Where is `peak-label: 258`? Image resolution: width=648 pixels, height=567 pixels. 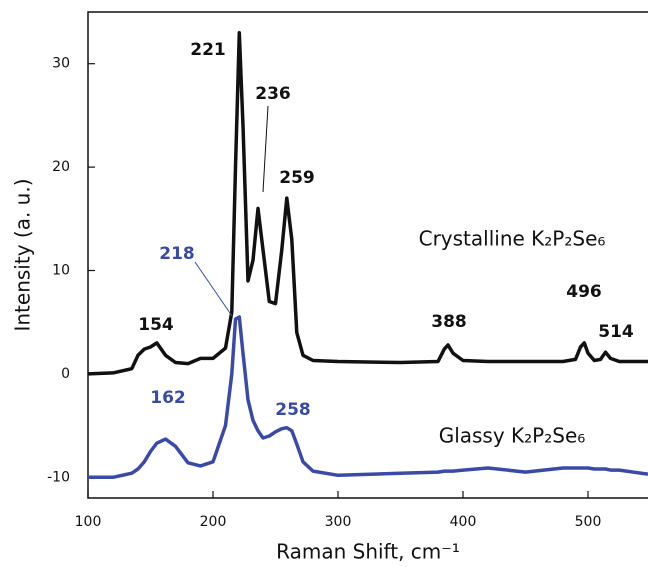 peak-label: 258 is located at coordinates (293, 410).